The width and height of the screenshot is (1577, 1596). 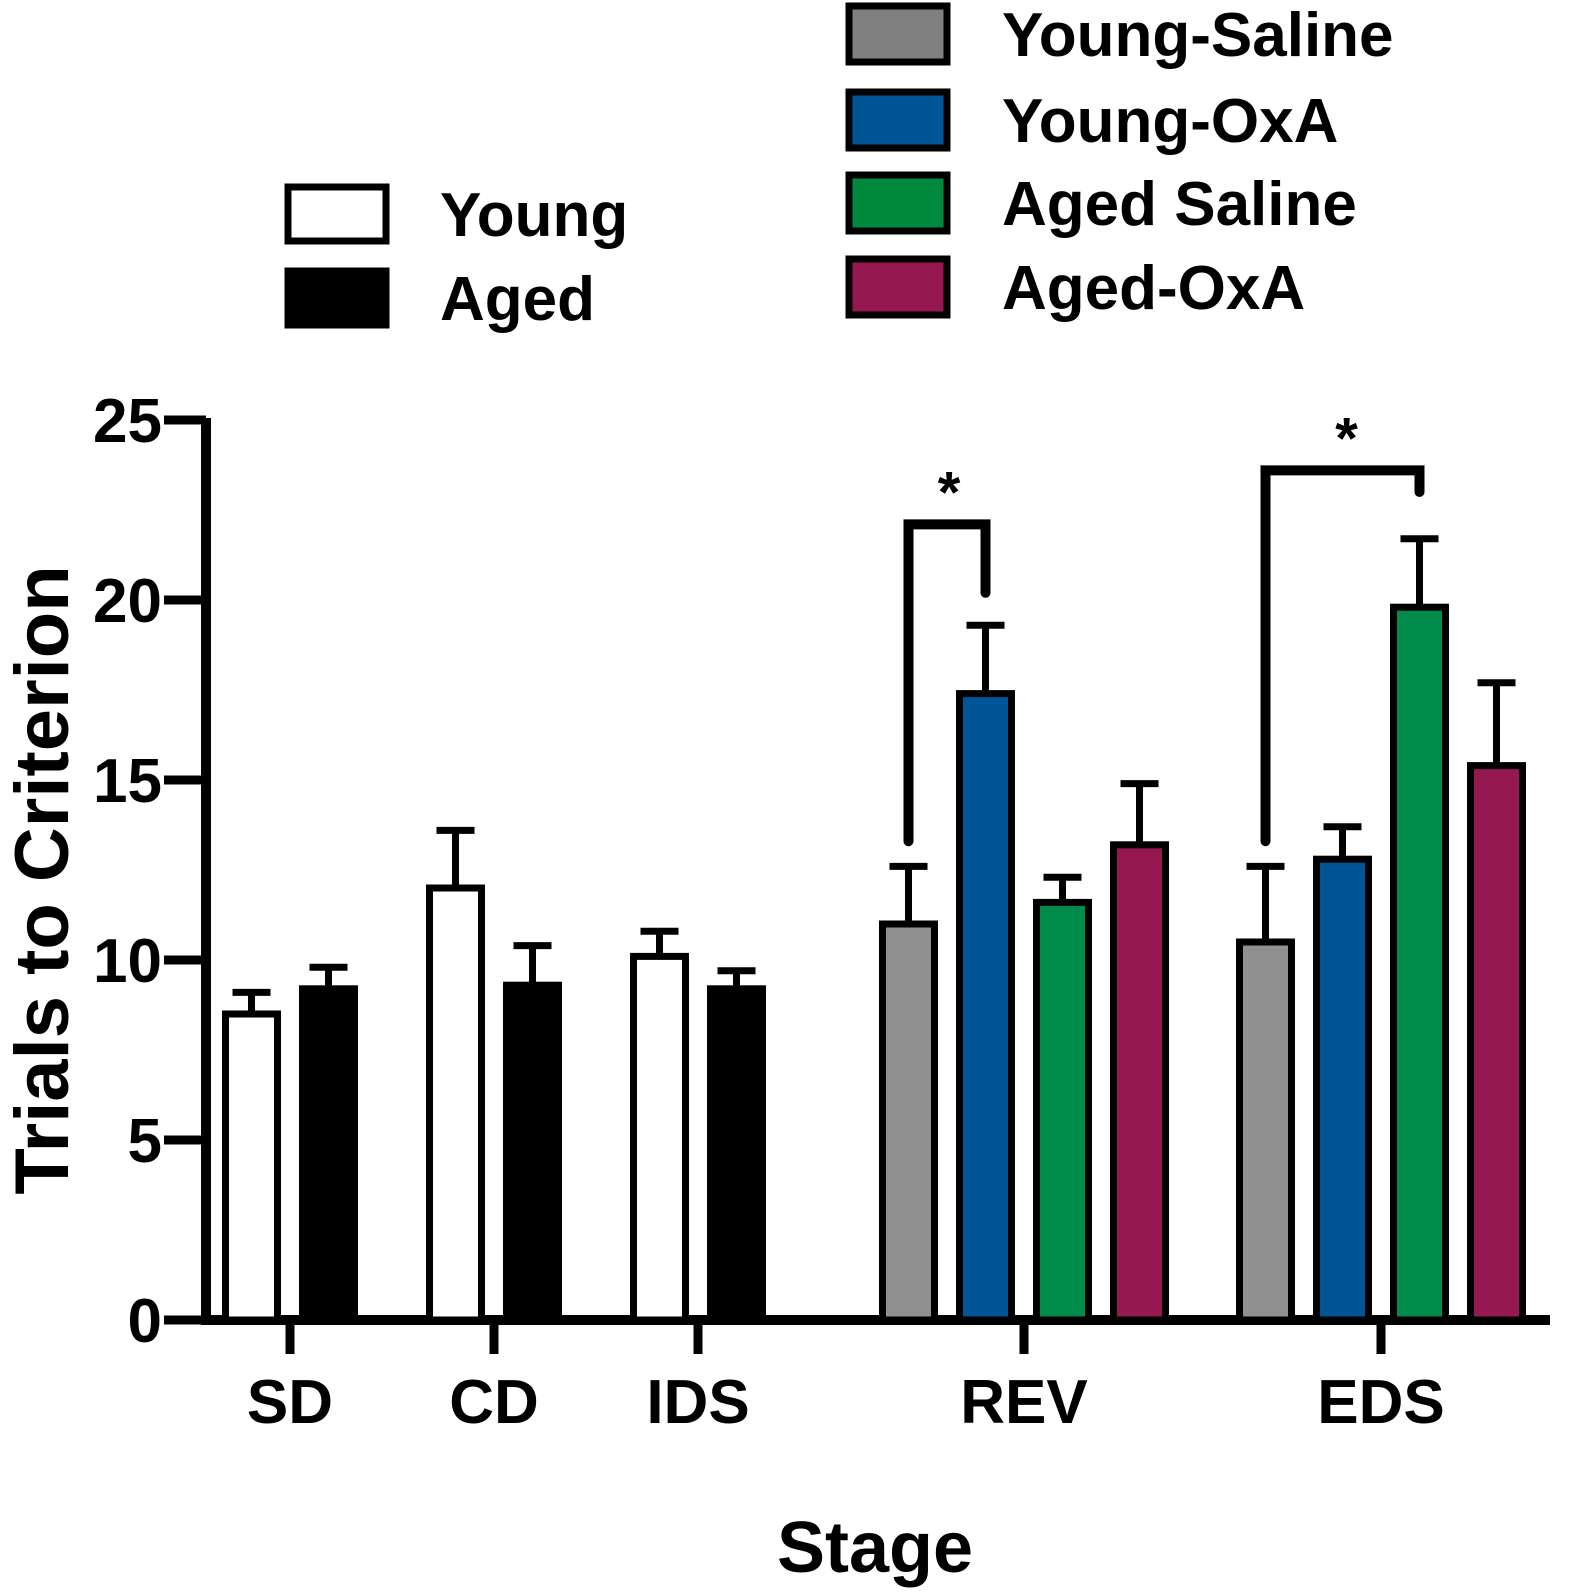 I want to click on significance-annotations: **, so click(x=1164, y=626).